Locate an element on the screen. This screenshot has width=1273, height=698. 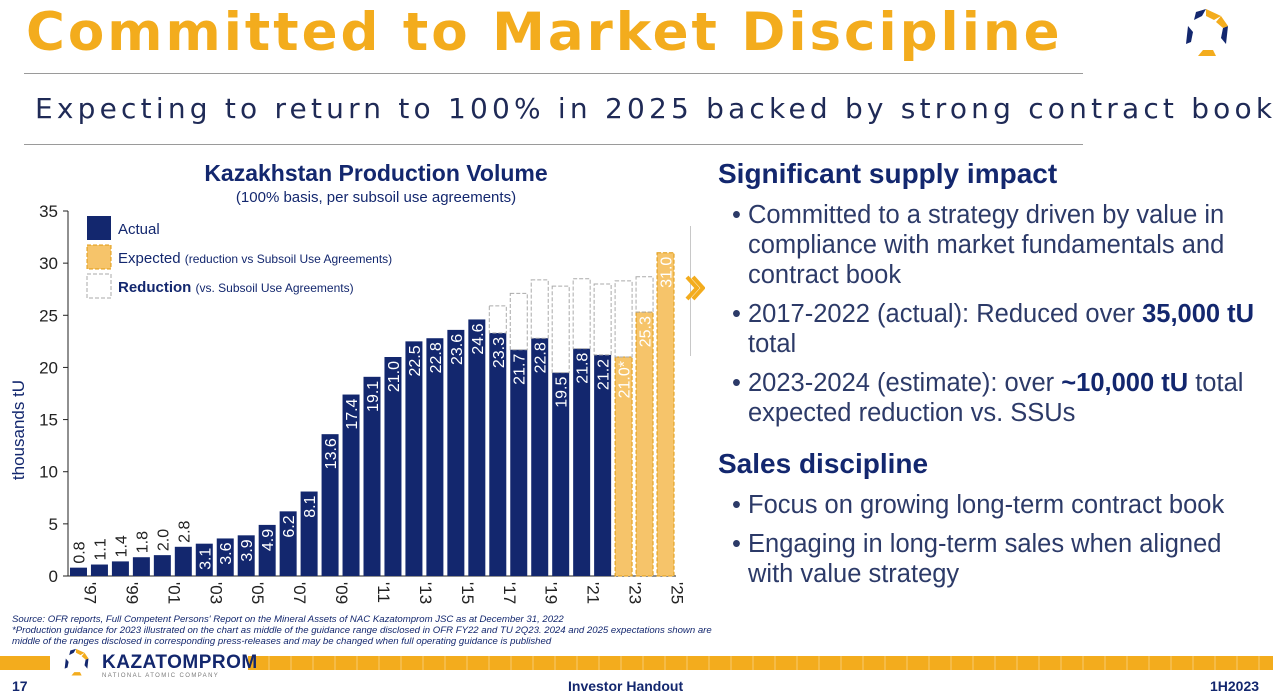
bullet-text: total is located at coordinates (772, 344).